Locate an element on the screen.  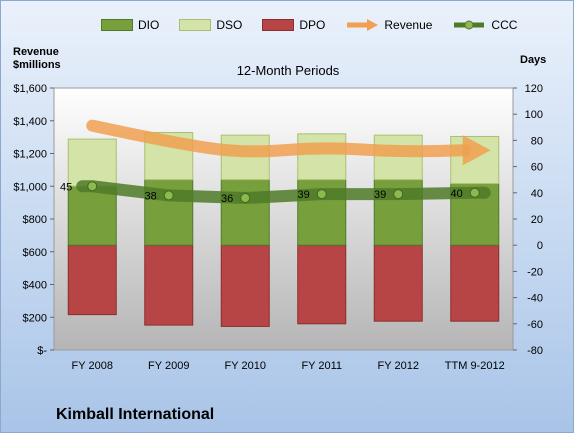
left-axis-title: Revenue $millions is located at coordinates (37, 59).